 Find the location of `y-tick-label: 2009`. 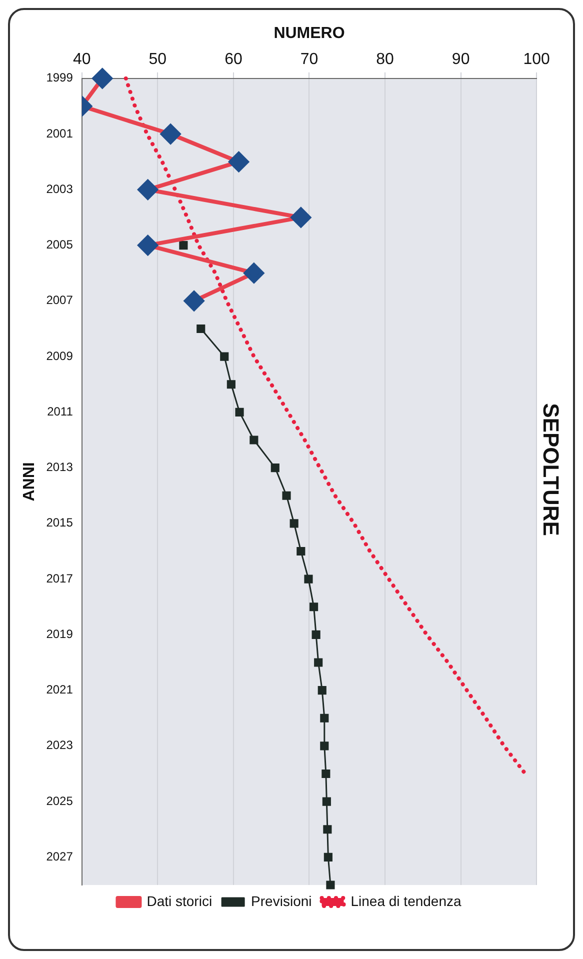

y-tick-label: 2009 is located at coordinates (60, 355).